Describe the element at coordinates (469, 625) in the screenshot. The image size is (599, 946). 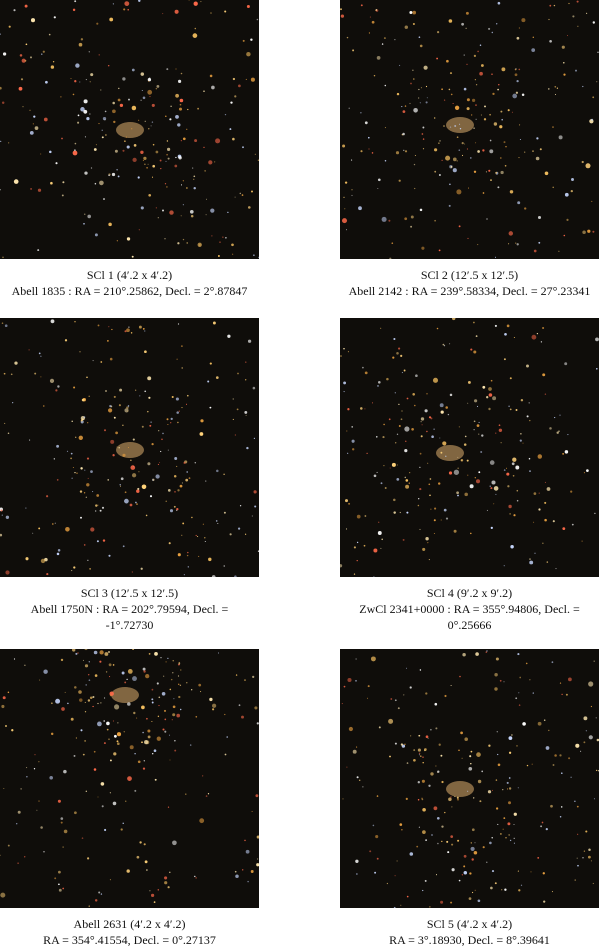
I see `caption-line: 0°.25666` at that location.